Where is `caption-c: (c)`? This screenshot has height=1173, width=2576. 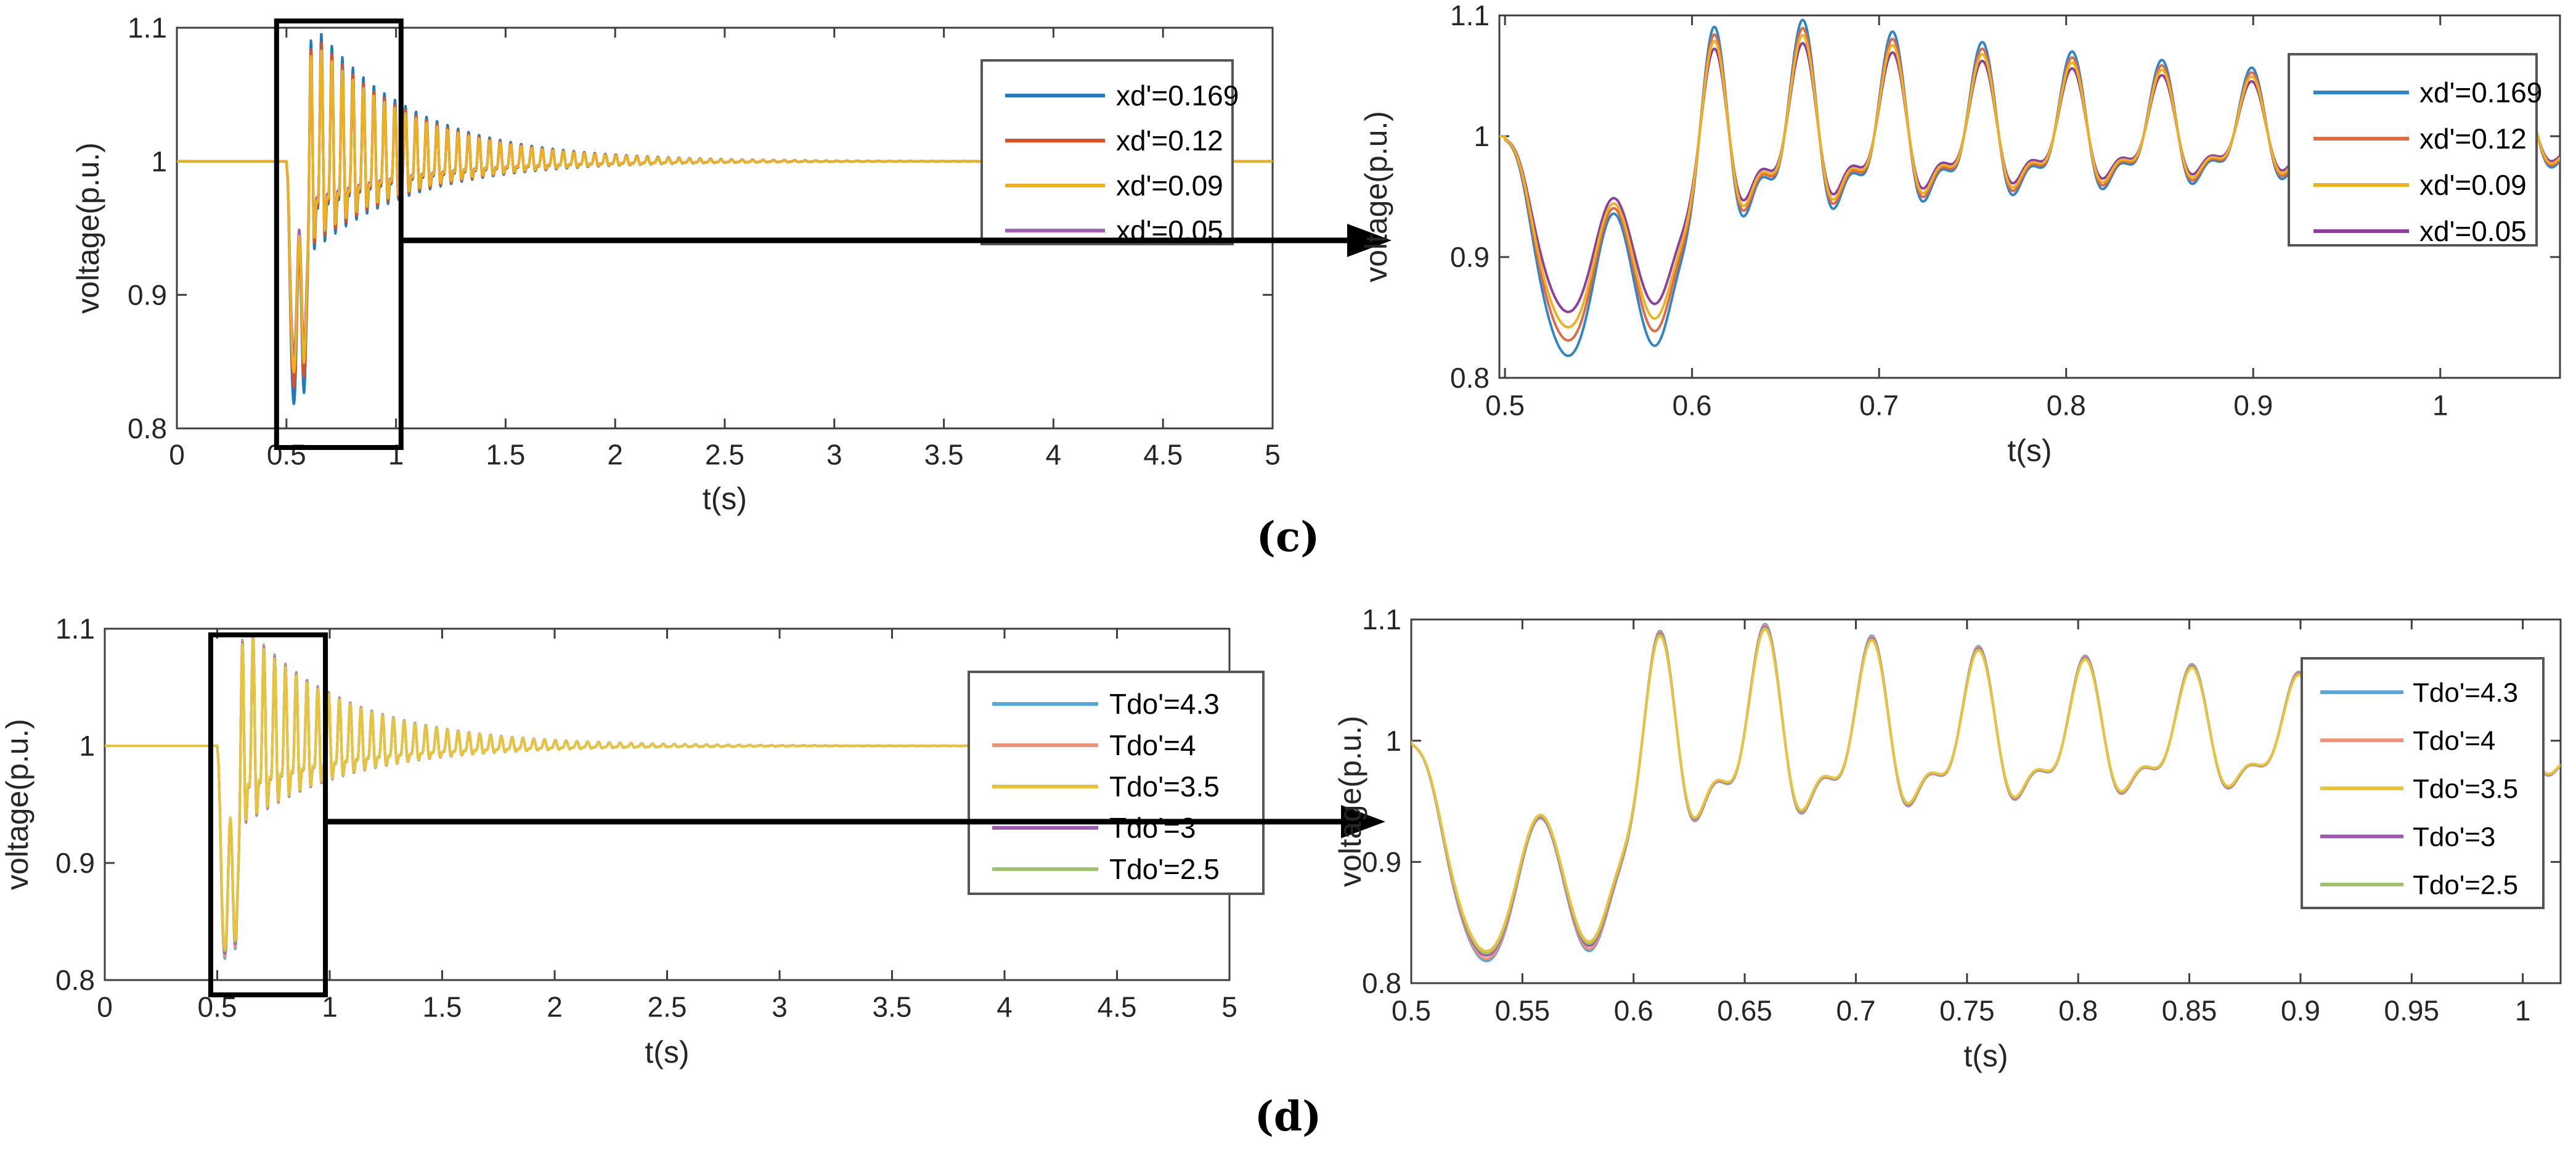 caption-c: (c) is located at coordinates (1288, 537).